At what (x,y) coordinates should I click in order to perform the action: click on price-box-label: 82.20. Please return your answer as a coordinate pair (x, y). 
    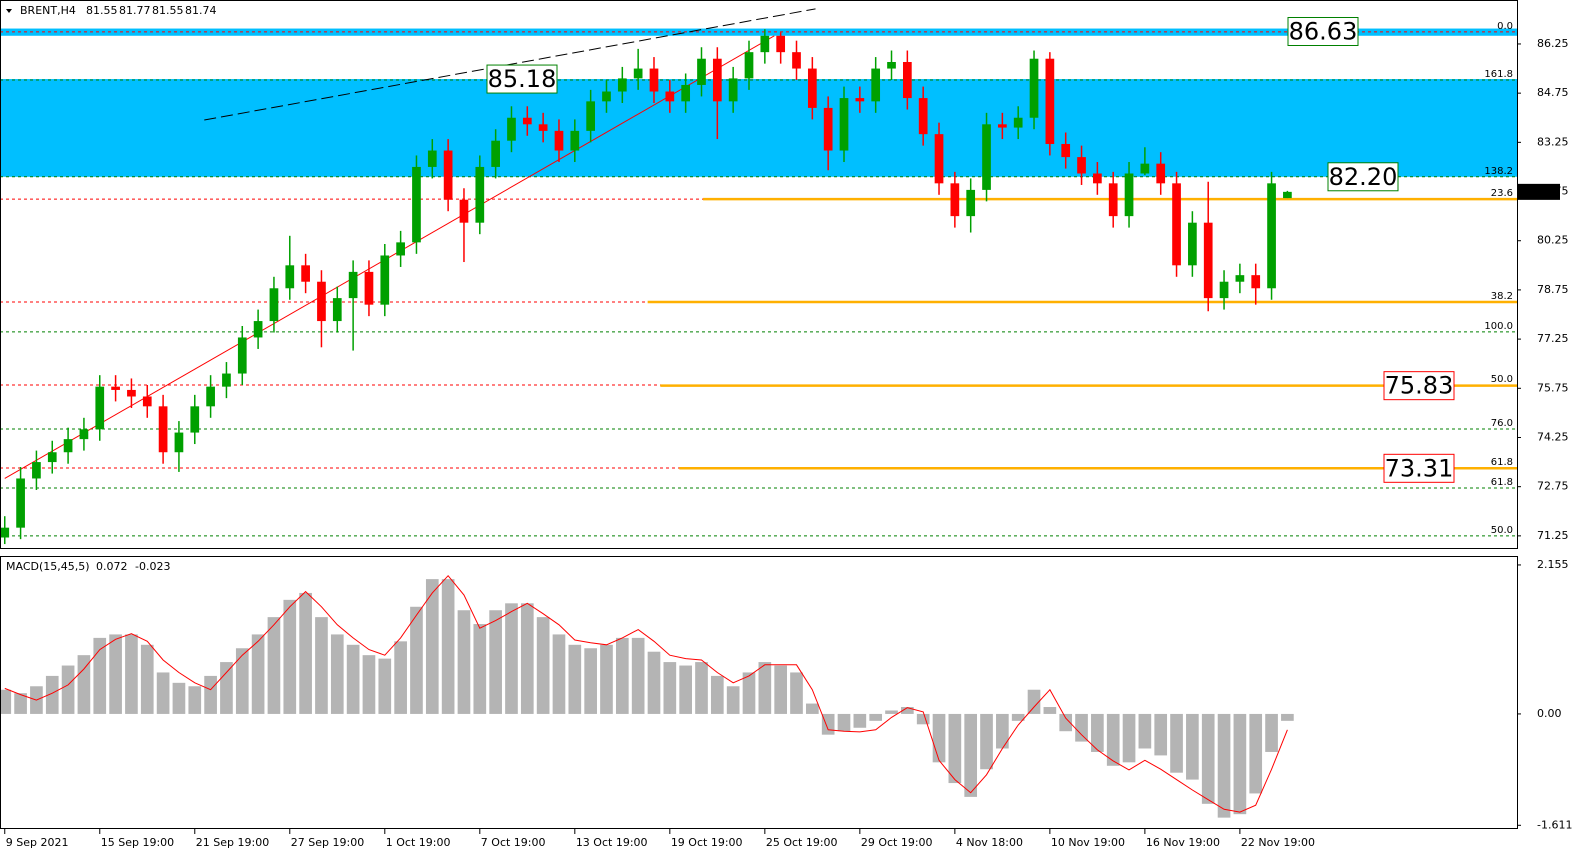
    Looking at the image, I should click on (1363, 177).